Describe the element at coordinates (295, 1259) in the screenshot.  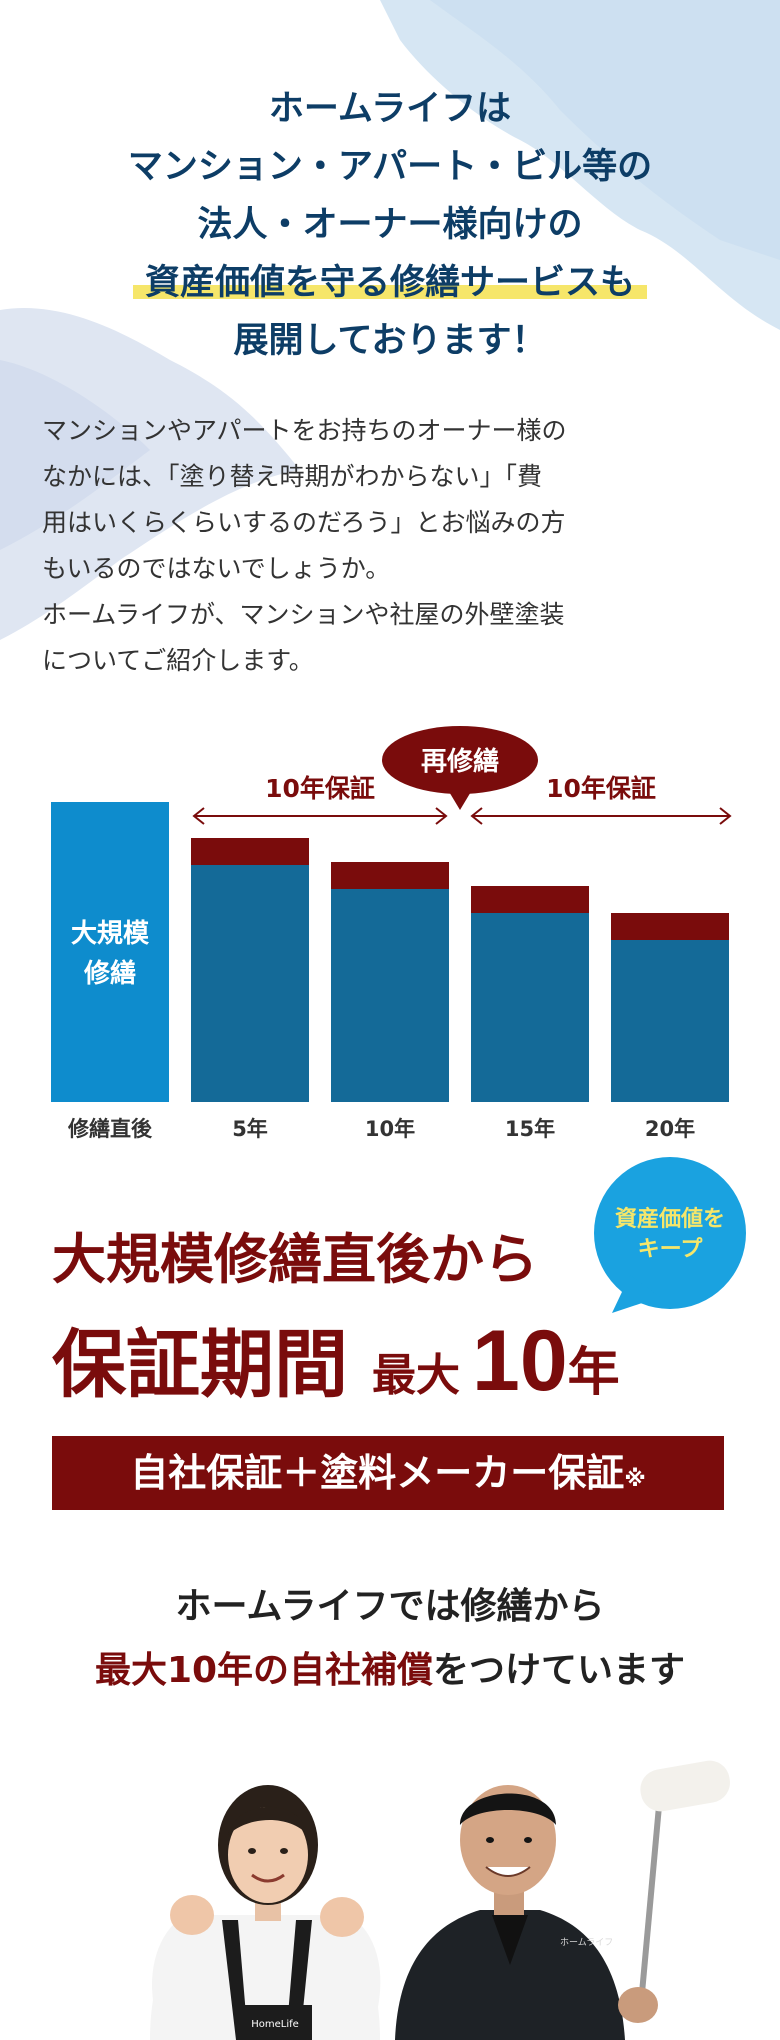
I see `catch-line-1: 大規模修繕直後から` at that location.